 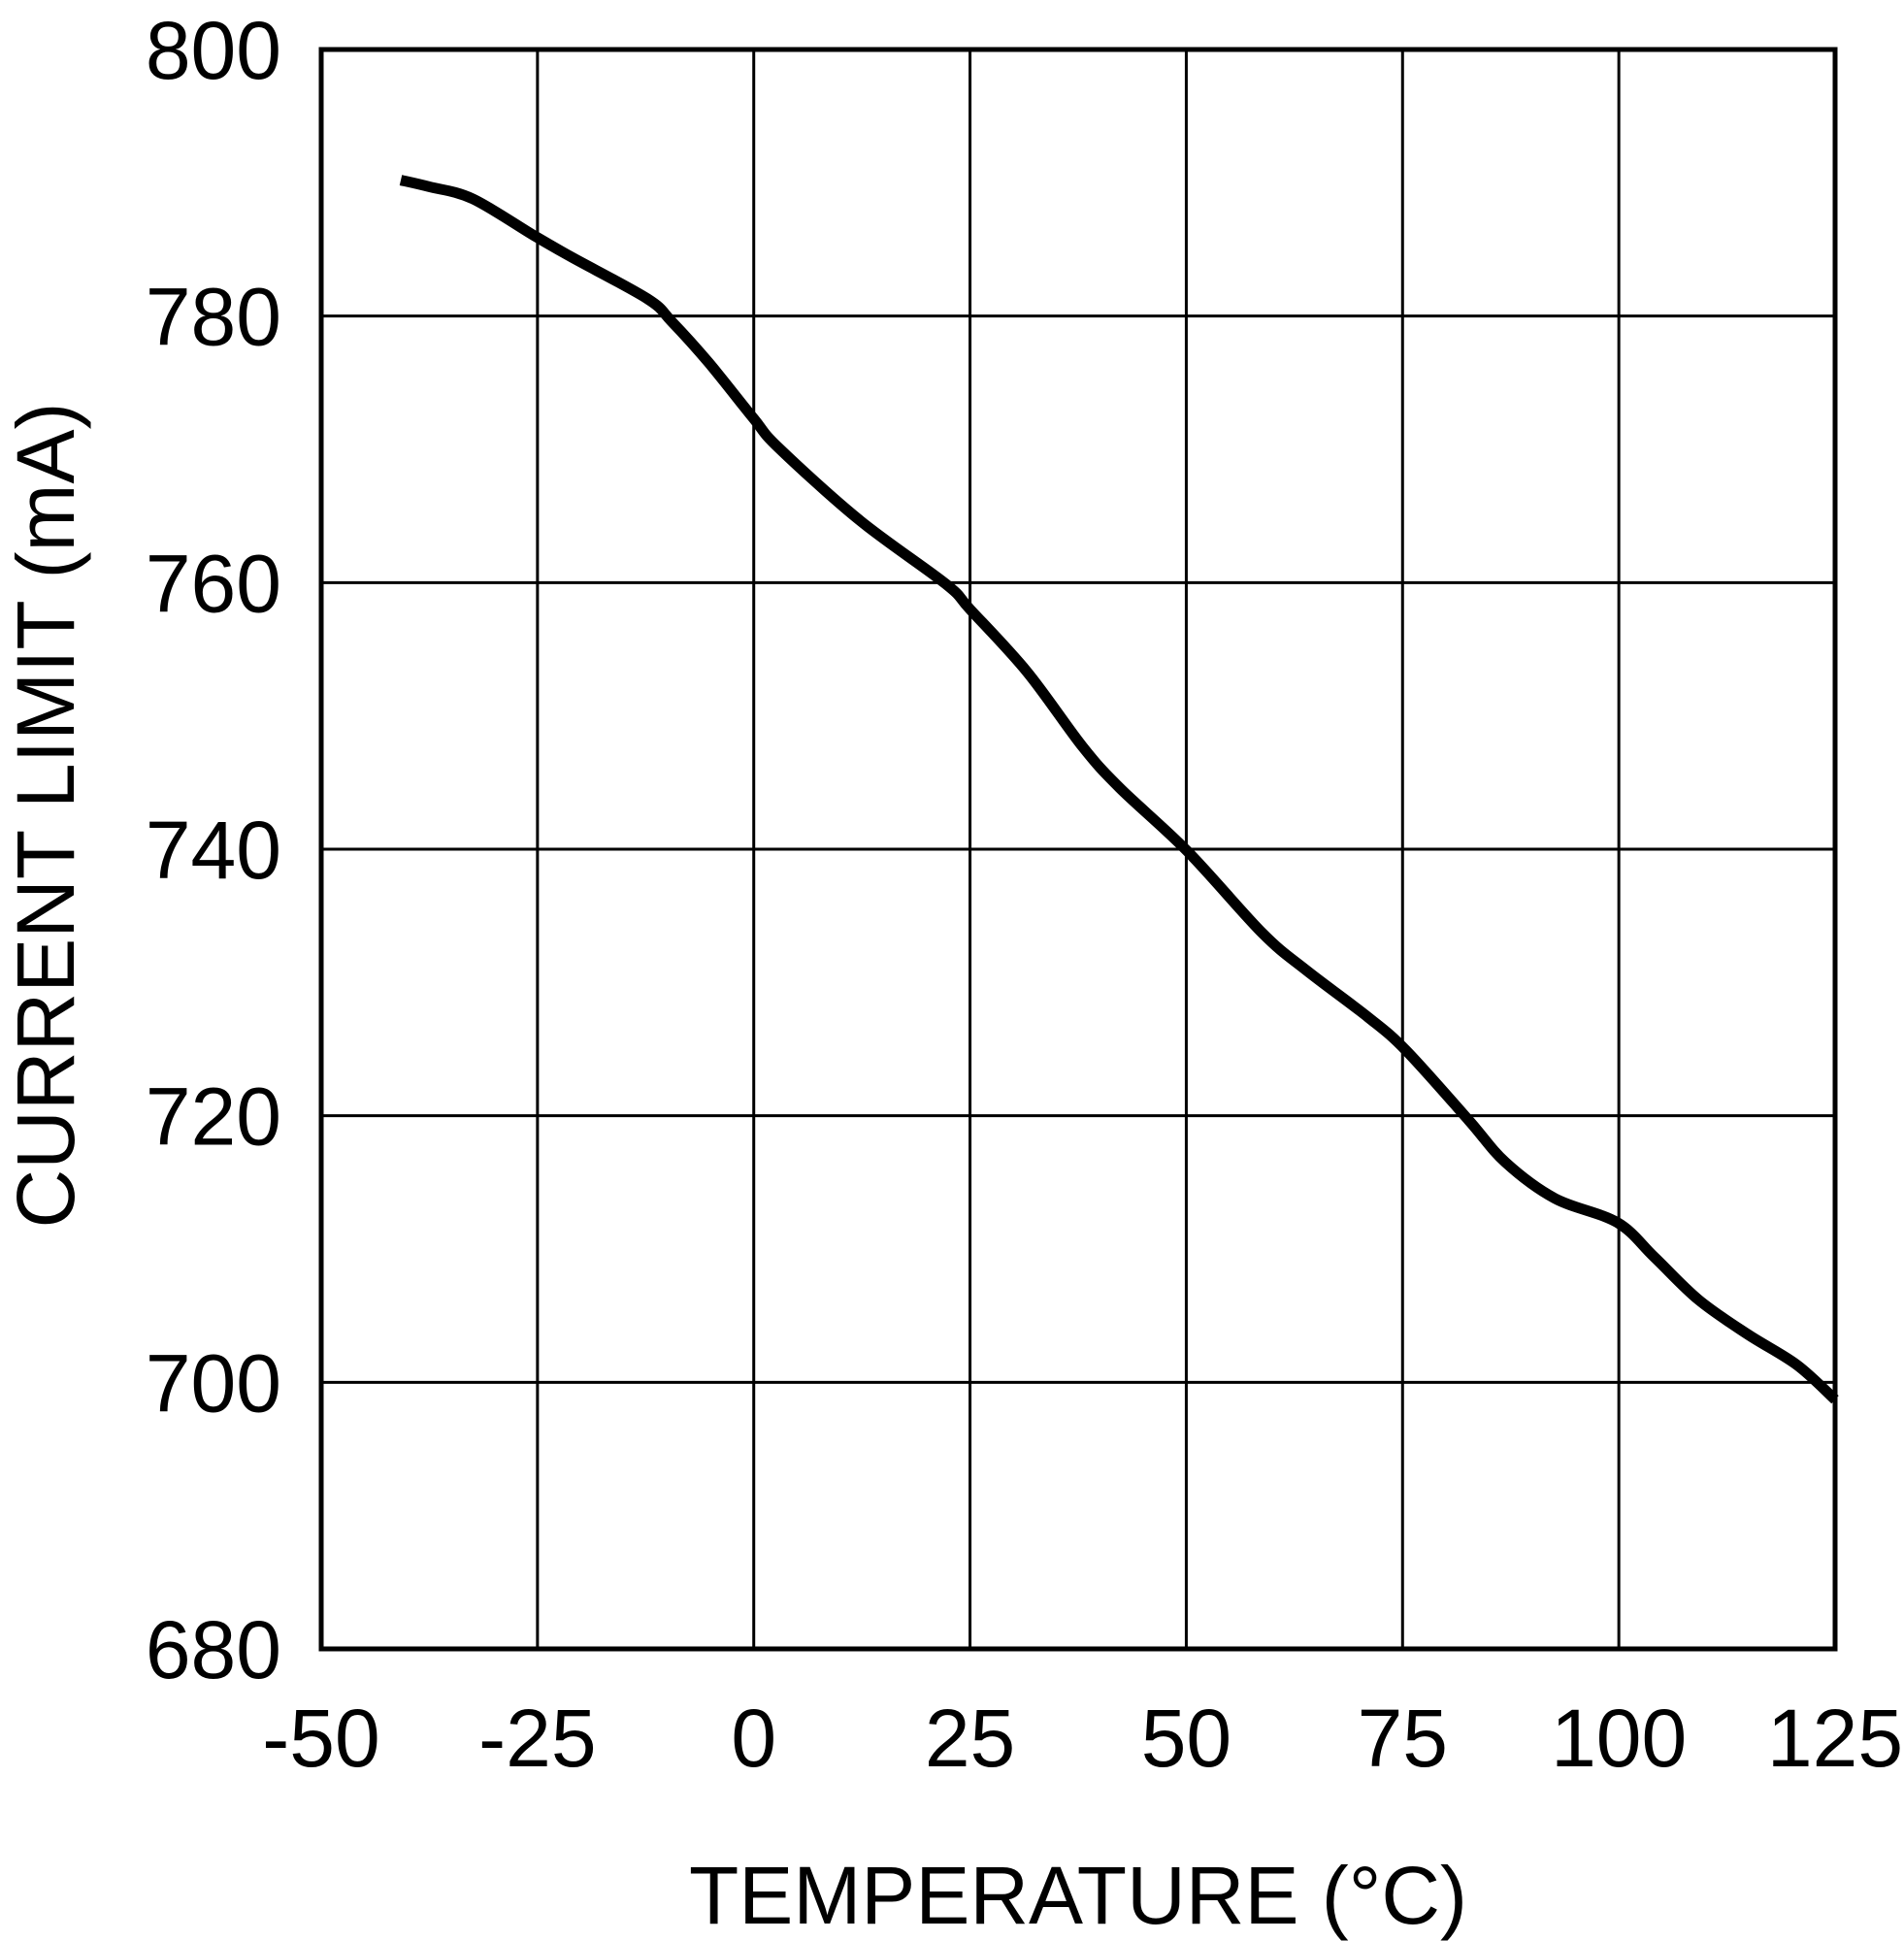 I want to click on x-tick-label: 100, so click(x=1619, y=1738).